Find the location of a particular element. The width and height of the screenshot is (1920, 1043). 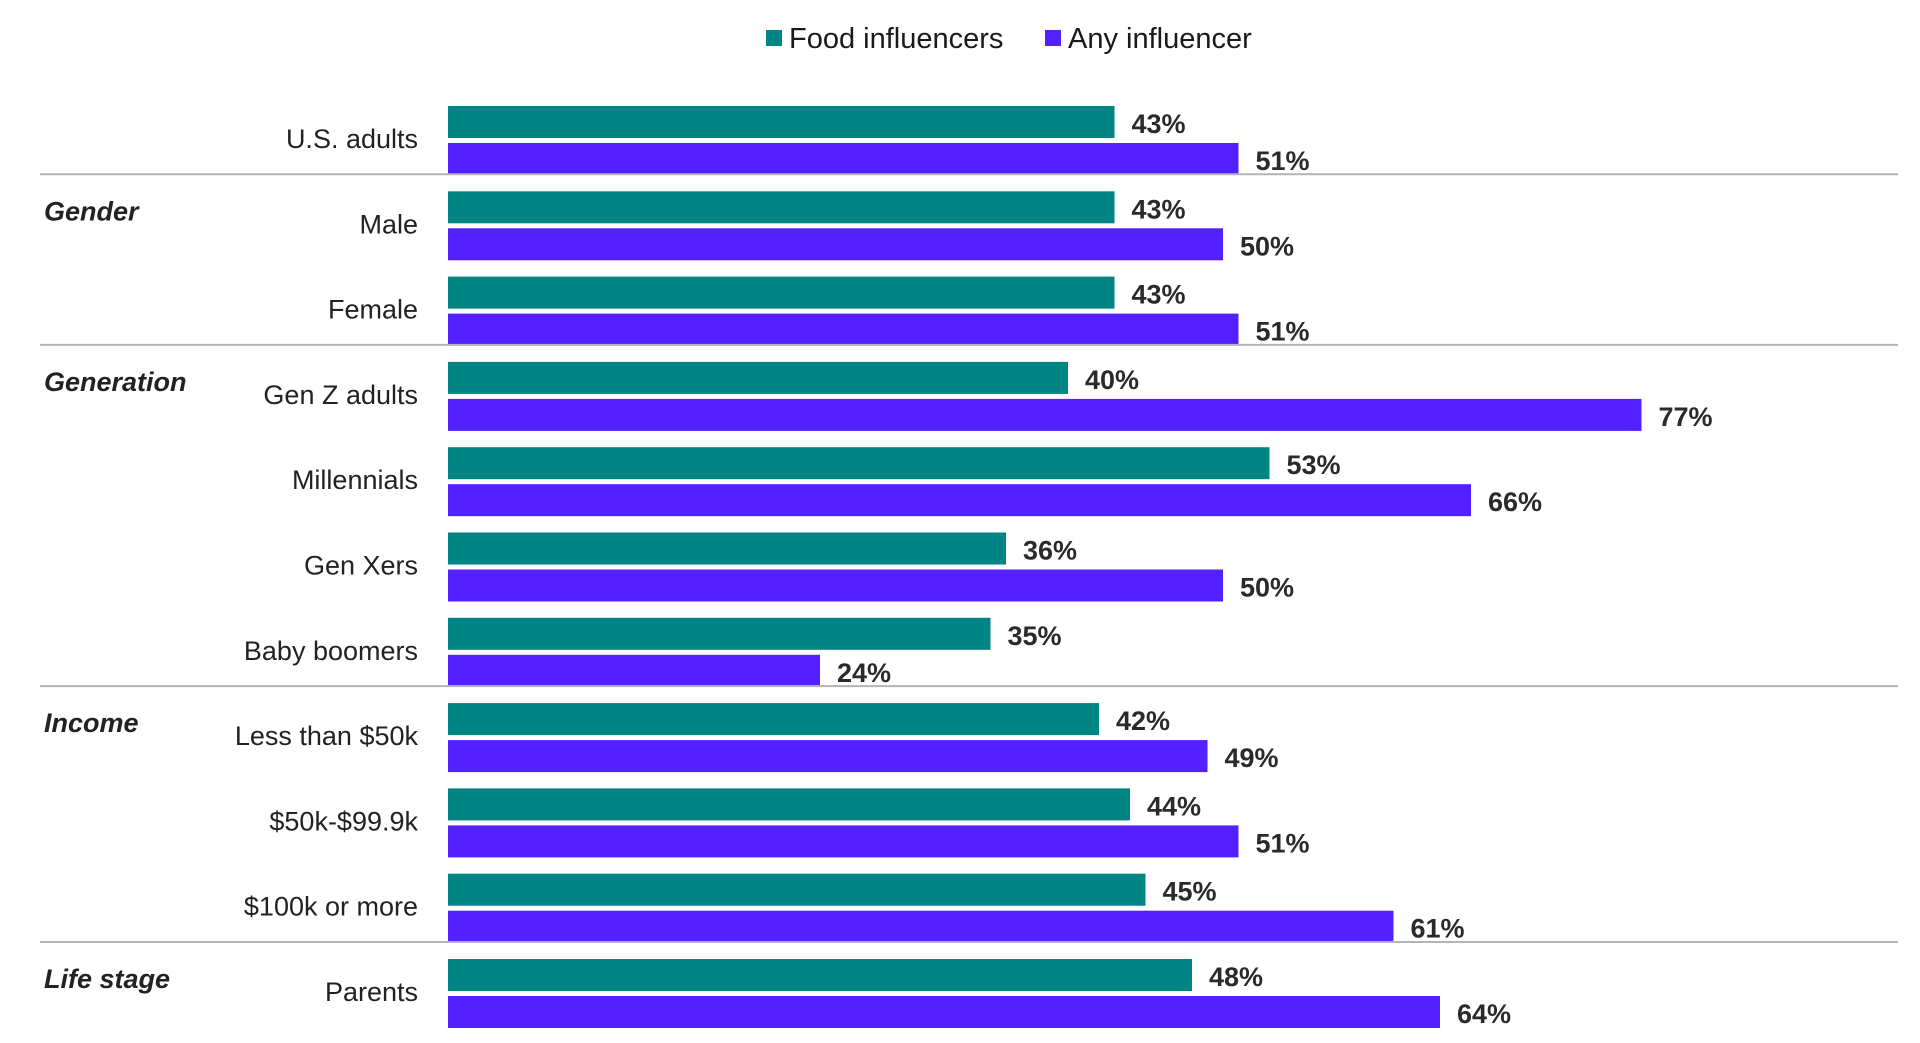

value-label: 77% is located at coordinates (1686, 417).